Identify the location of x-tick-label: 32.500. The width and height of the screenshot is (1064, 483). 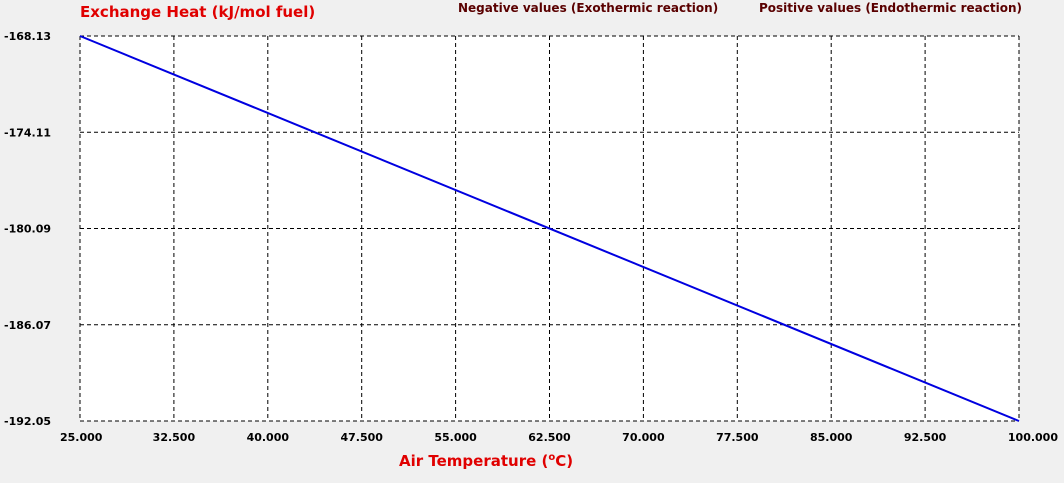
(174, 437).